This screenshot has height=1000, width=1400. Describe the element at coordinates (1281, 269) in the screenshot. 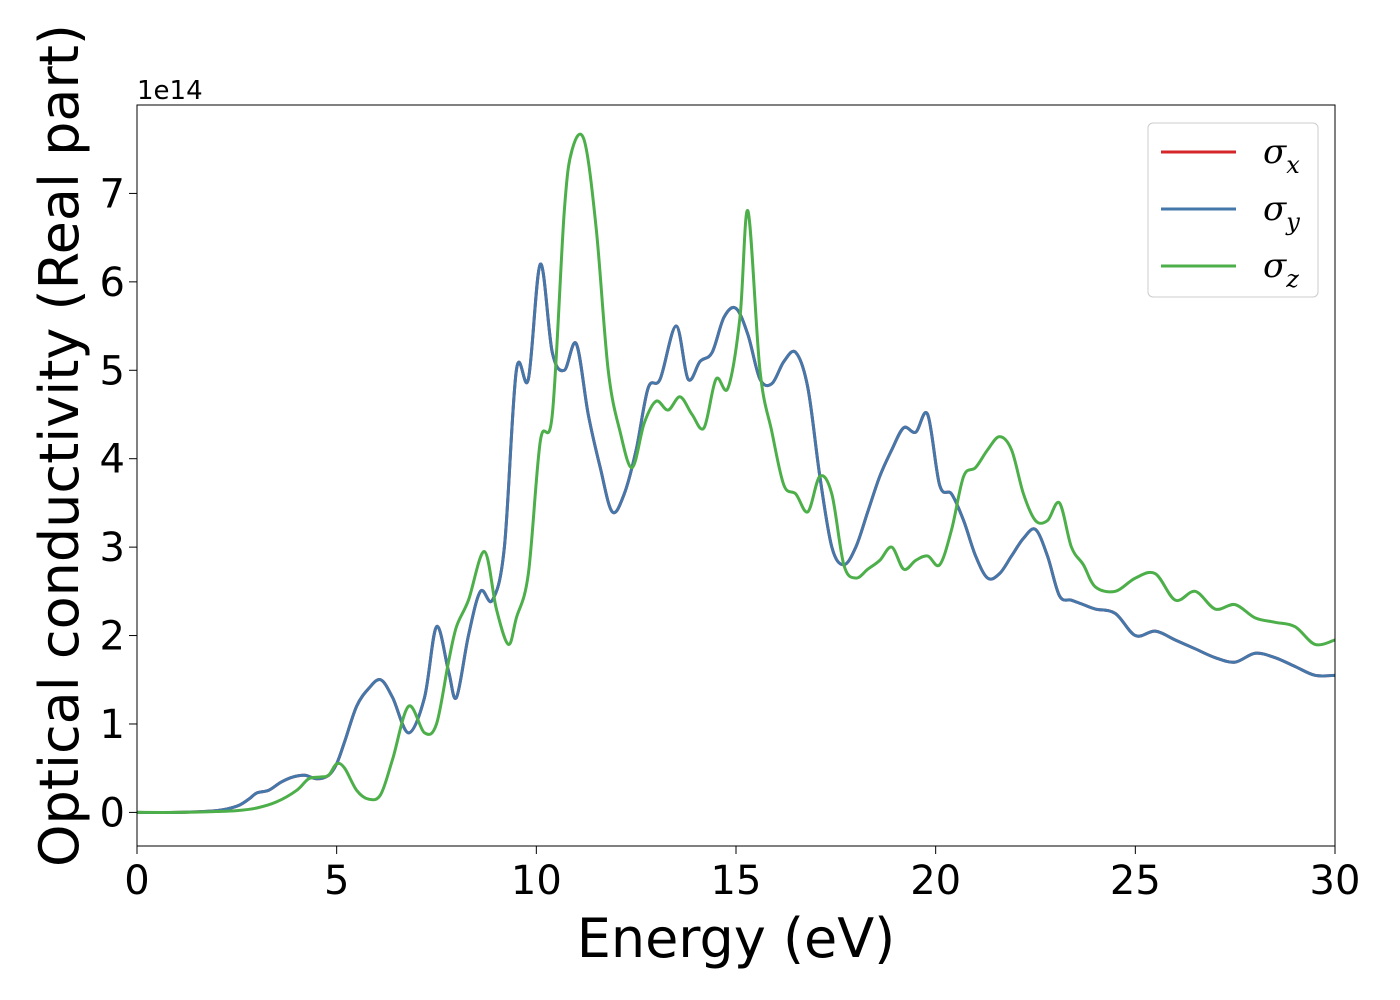

I see `legend-label: σz` at that location.